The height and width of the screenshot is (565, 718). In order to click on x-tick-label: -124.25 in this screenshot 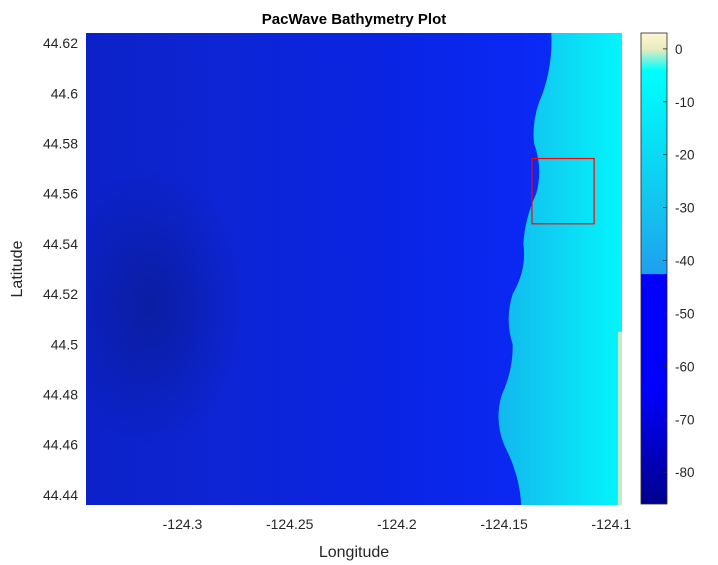, I will do `click(290, 524)`.